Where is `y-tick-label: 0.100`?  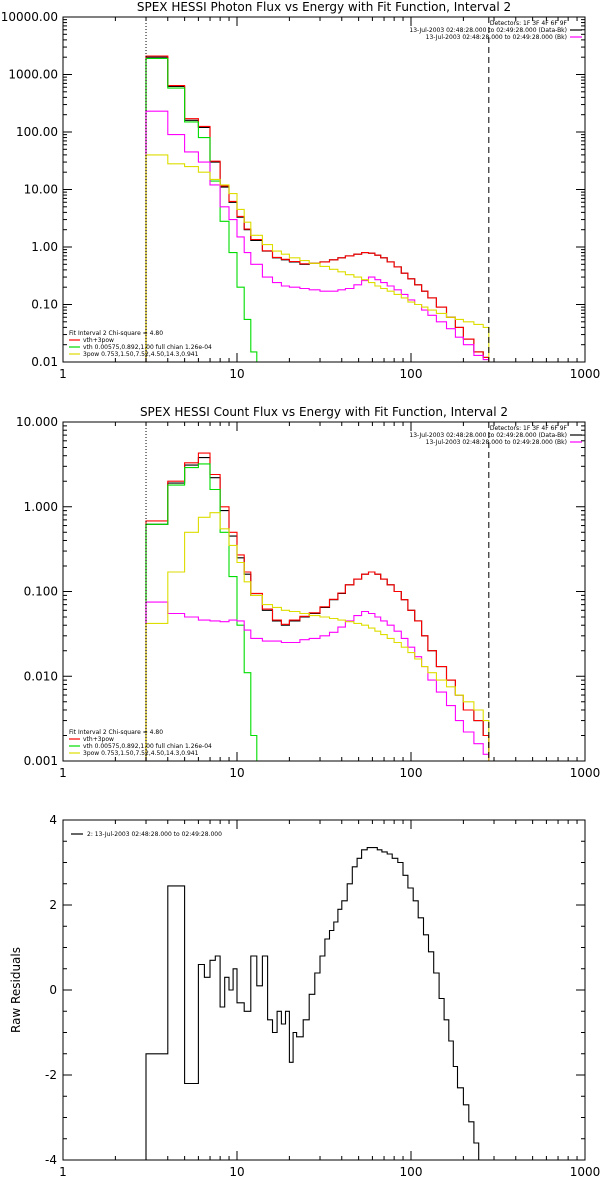 y-tick-label: 0.100 is located at coordinates (41, 592).